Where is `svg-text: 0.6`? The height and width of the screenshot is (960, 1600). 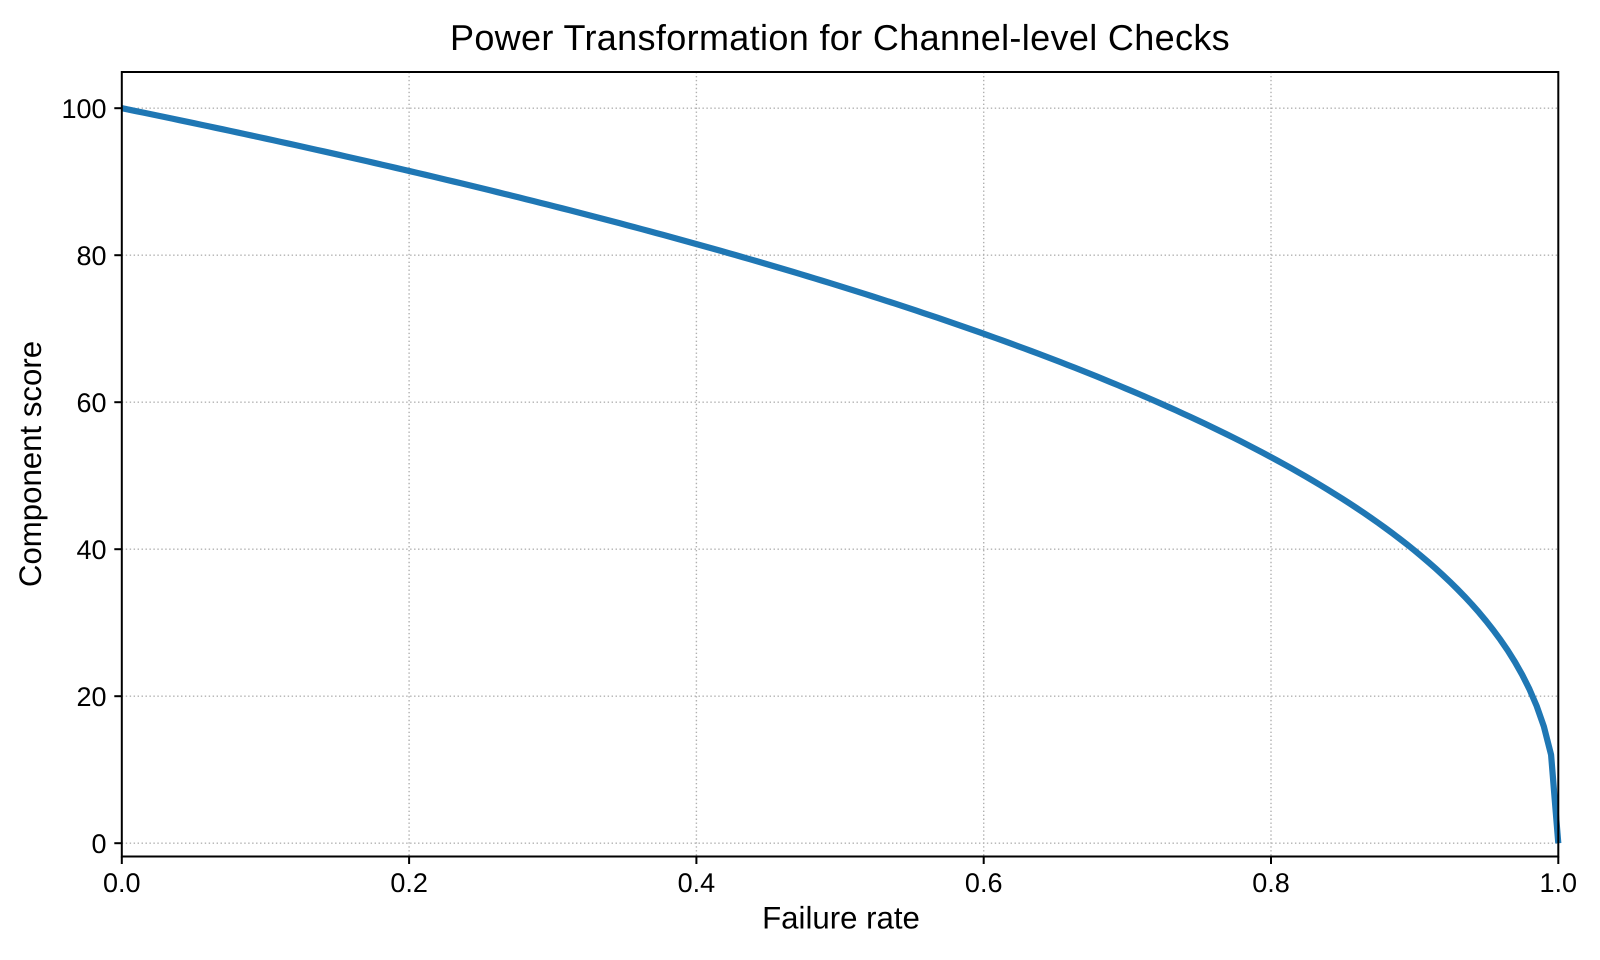
svg-text: 0.6 is located at coordinates (984, 883).